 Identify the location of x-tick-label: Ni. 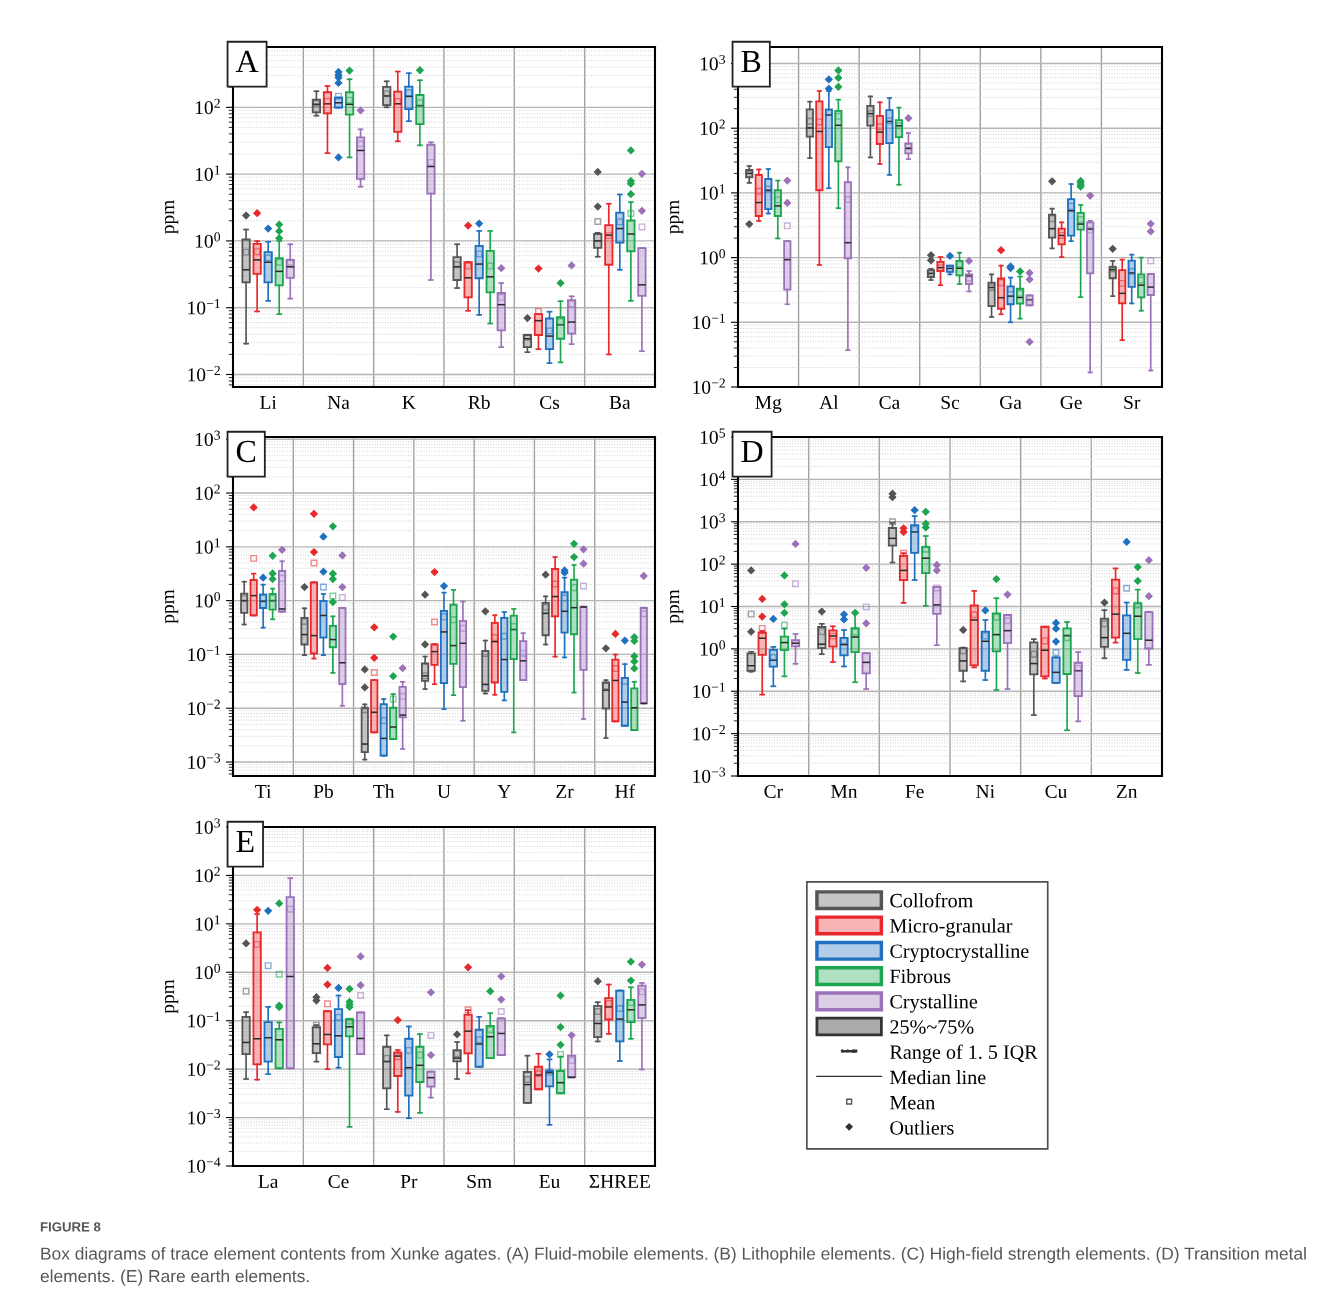
(985, 791).